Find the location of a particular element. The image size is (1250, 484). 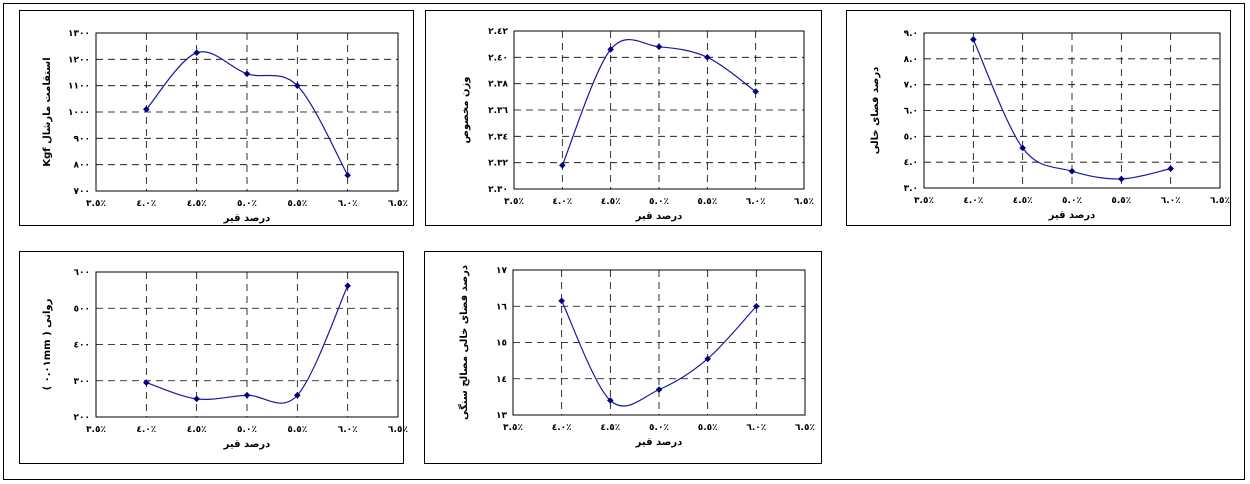

y-axis-label: استقامت مارشال Kgf is located at coordinates (47, 111).